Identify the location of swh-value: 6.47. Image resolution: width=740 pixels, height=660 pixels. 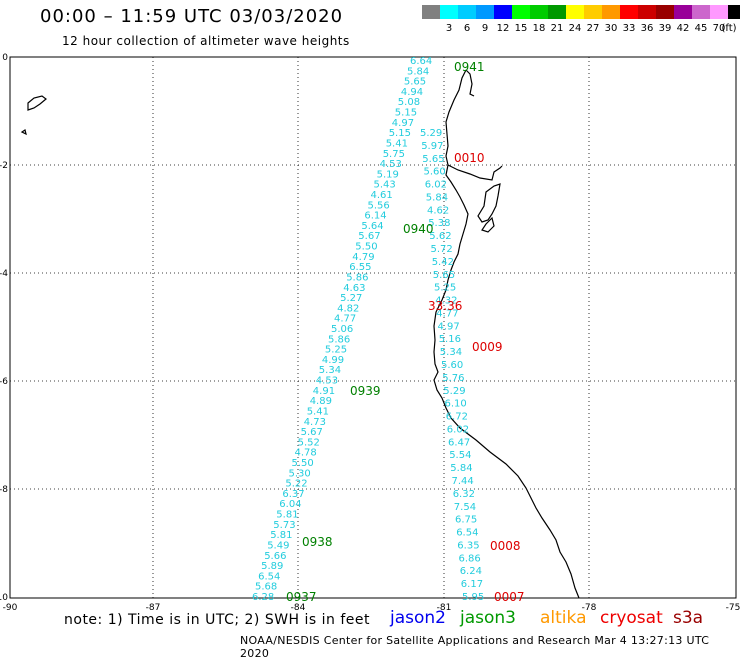
(459, 442).